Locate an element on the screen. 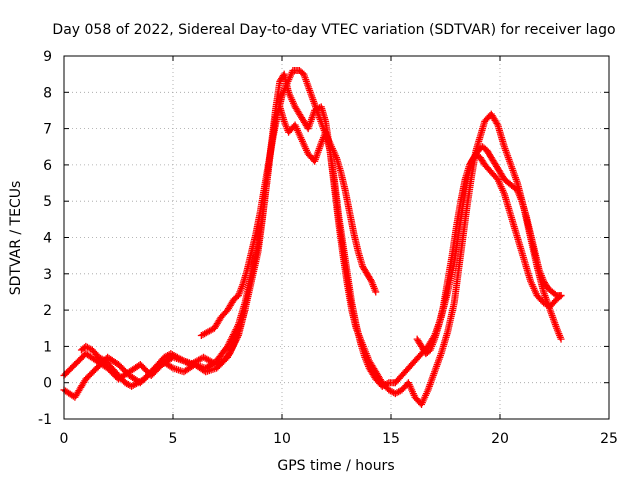 The height and width of the screenshot is (480, 640). x-tick-label: 25 is located at coordinates (609, 439).